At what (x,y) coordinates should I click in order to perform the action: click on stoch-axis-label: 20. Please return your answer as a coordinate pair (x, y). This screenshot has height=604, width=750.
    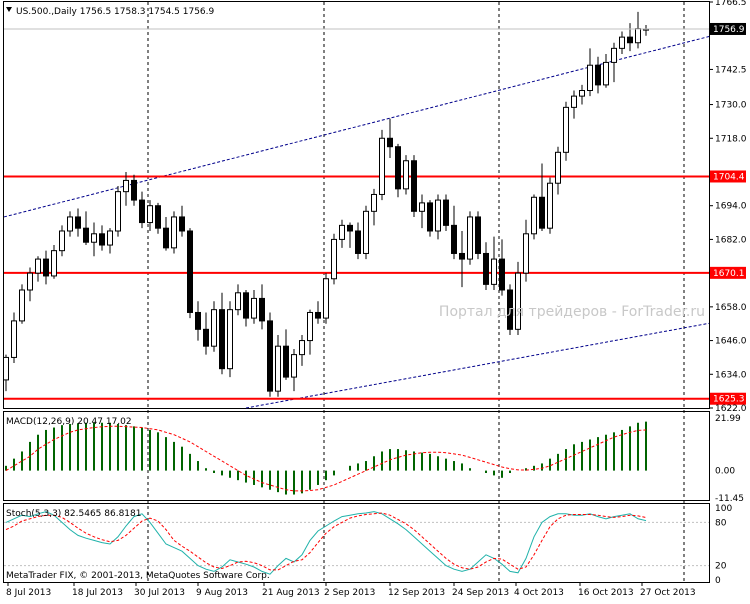
    Looking at the image, I should click on (721, 567).